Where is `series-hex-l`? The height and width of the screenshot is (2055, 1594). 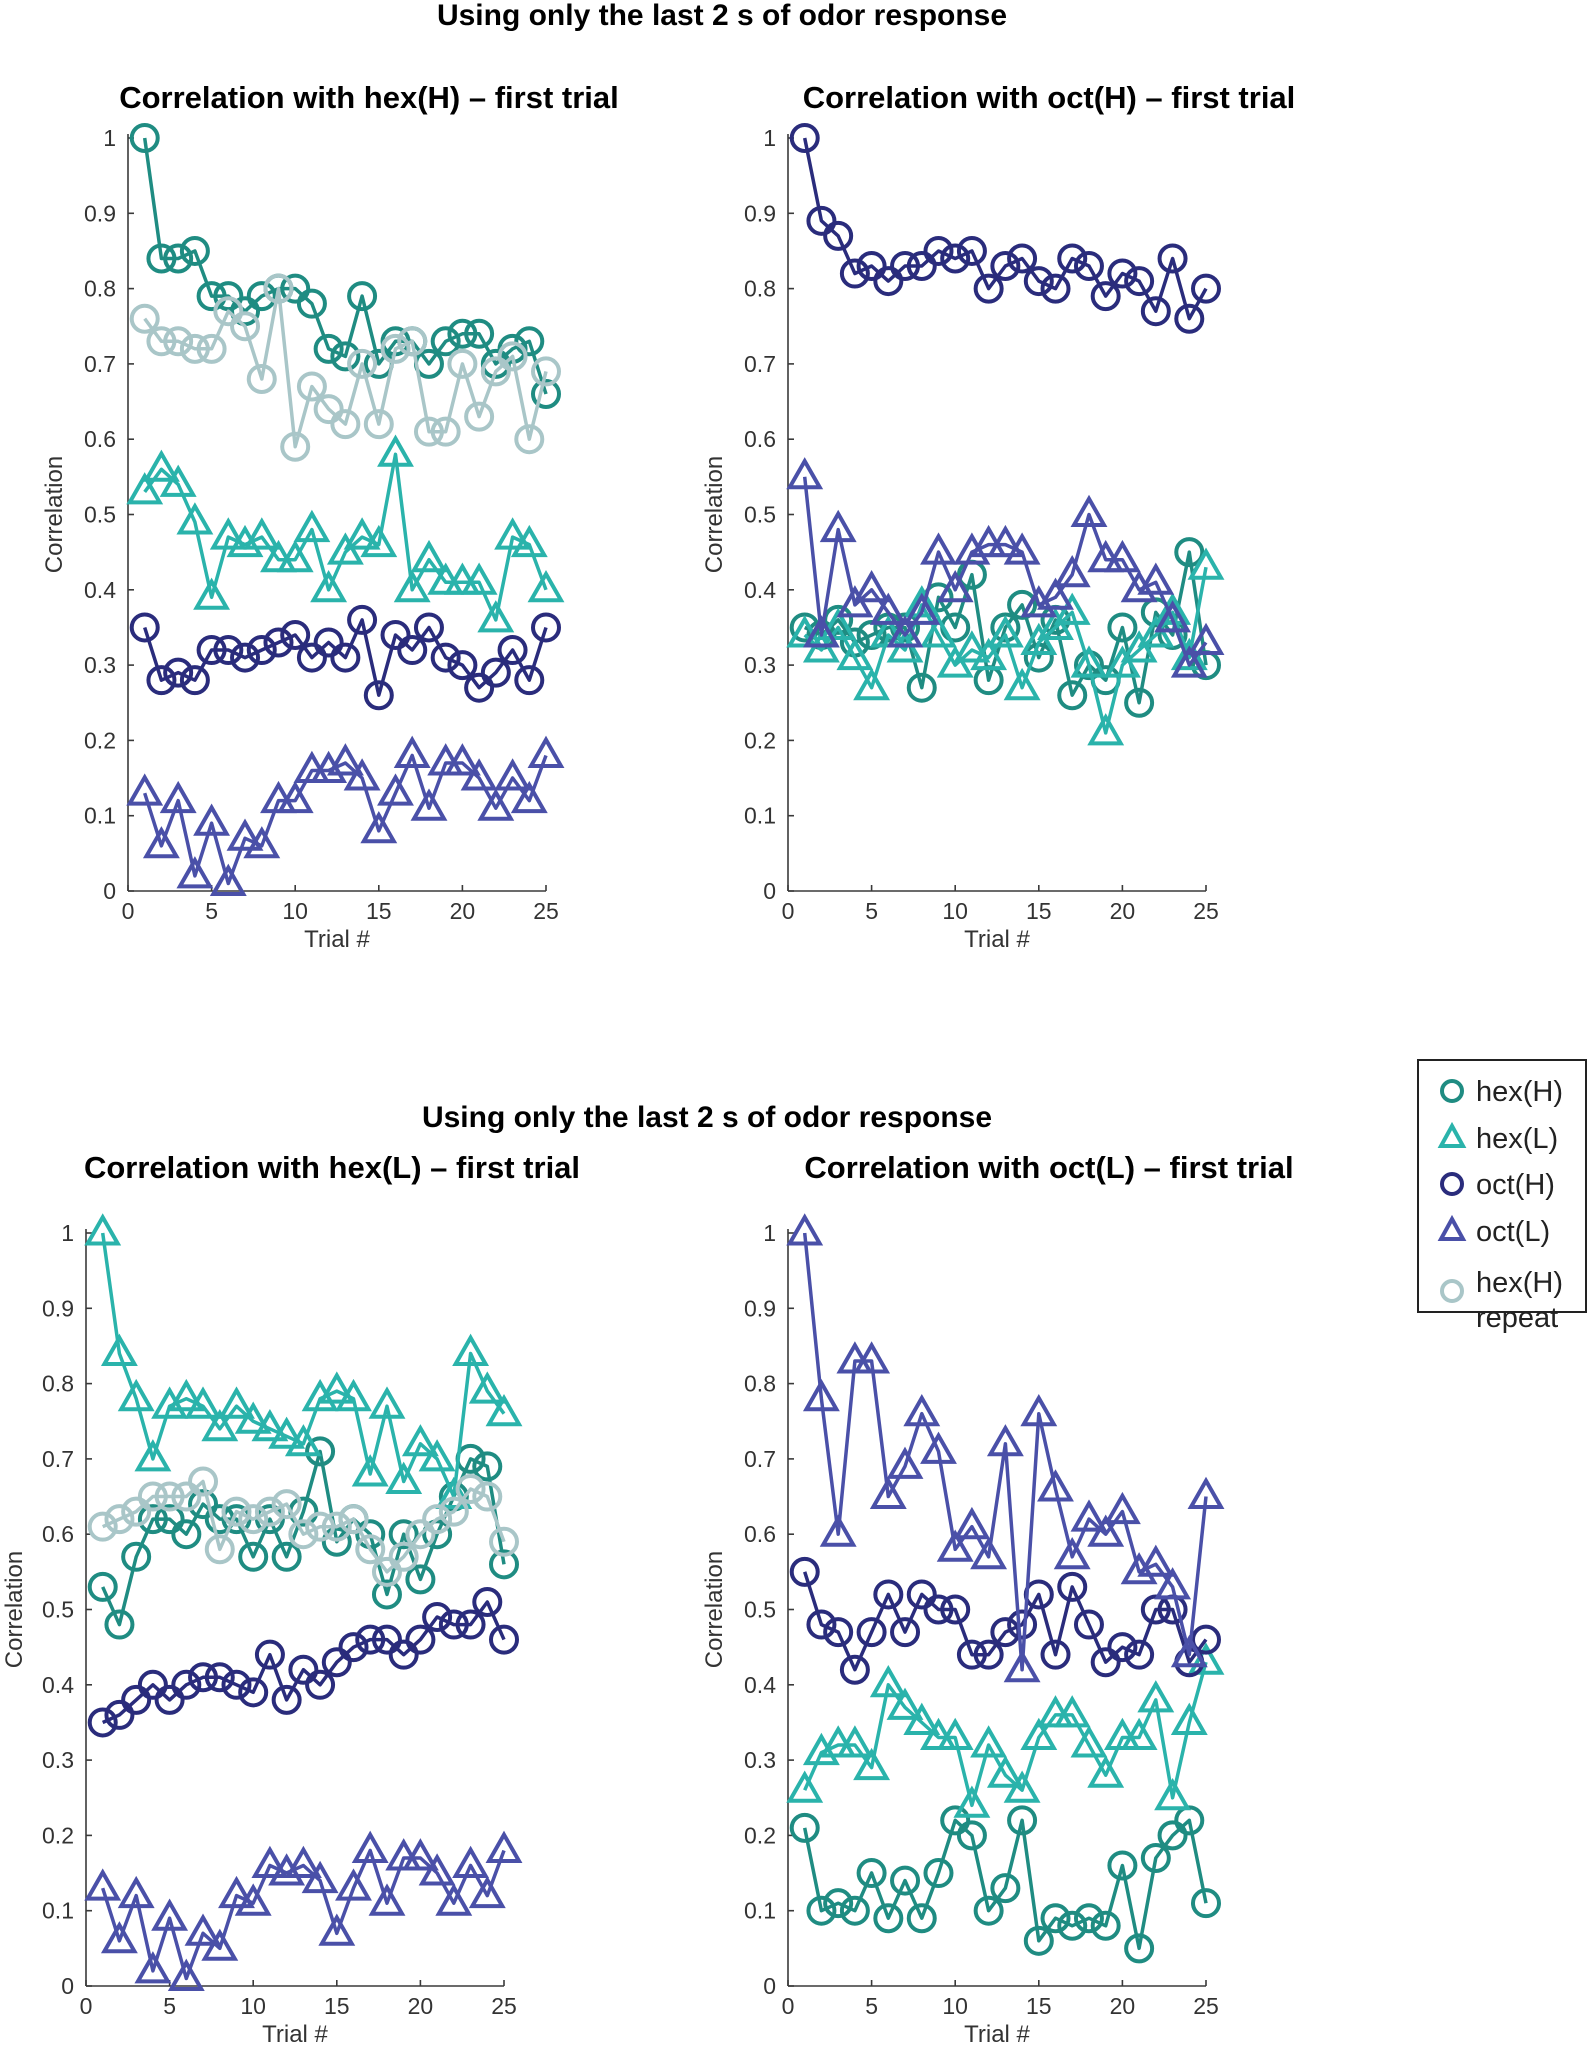 series-hex-l is located at coordinates (1005, 646).